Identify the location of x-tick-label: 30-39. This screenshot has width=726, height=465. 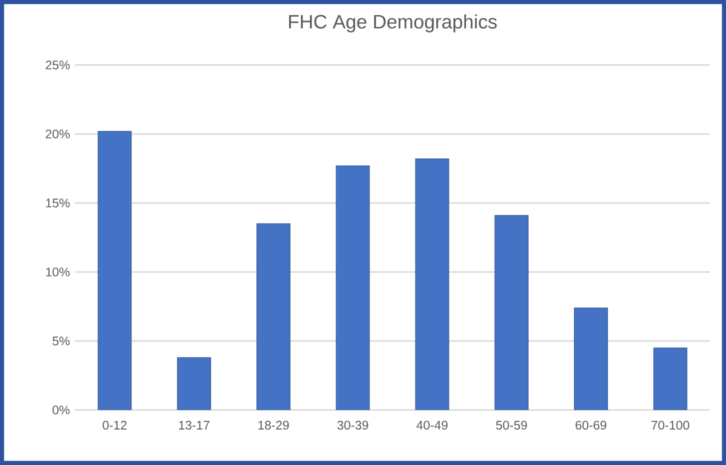
(352, 425).